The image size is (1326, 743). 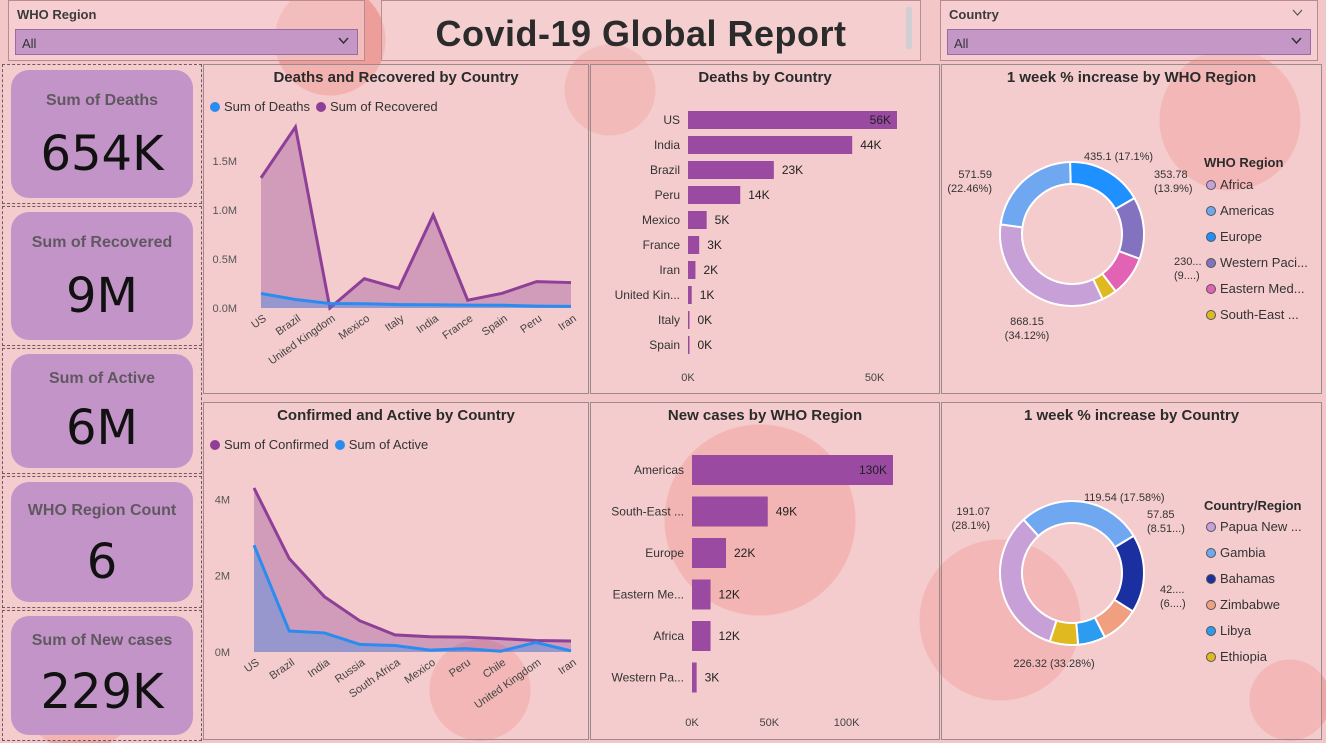 What do you see at coordinates (744, 553) in the screenshot?
I see `bar-data-label: 22K` at bounding box center [744, 553].